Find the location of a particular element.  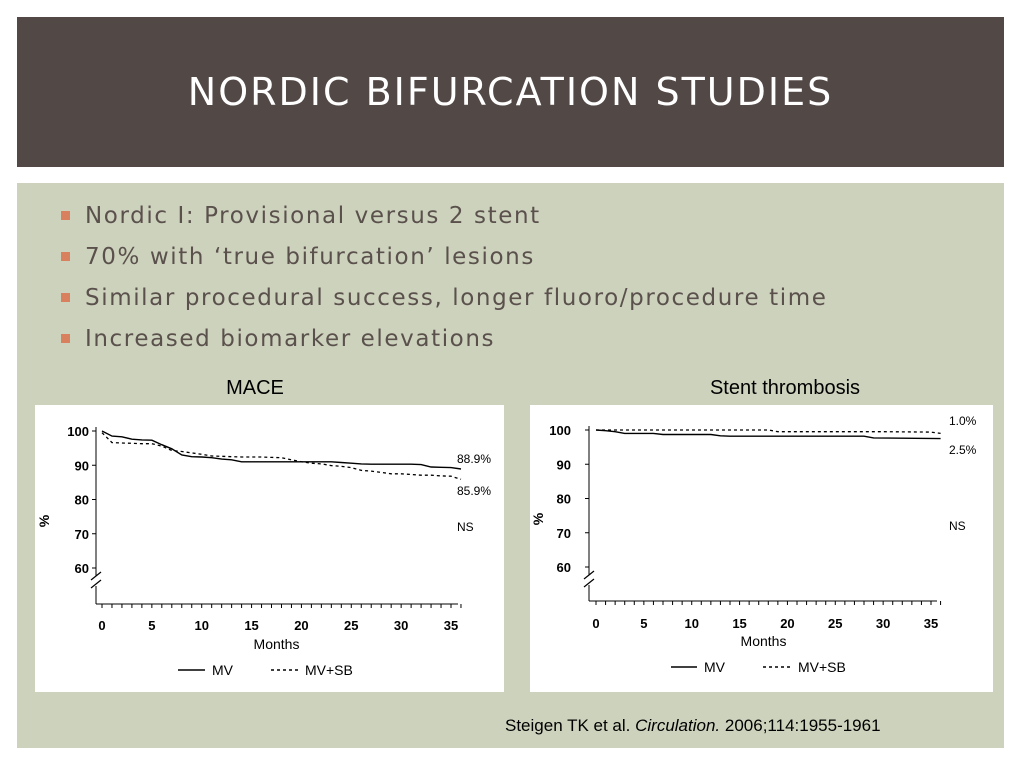

bullet-item: Nordic I: Provisional versus 2 stent is located at coordinates (444, 221).